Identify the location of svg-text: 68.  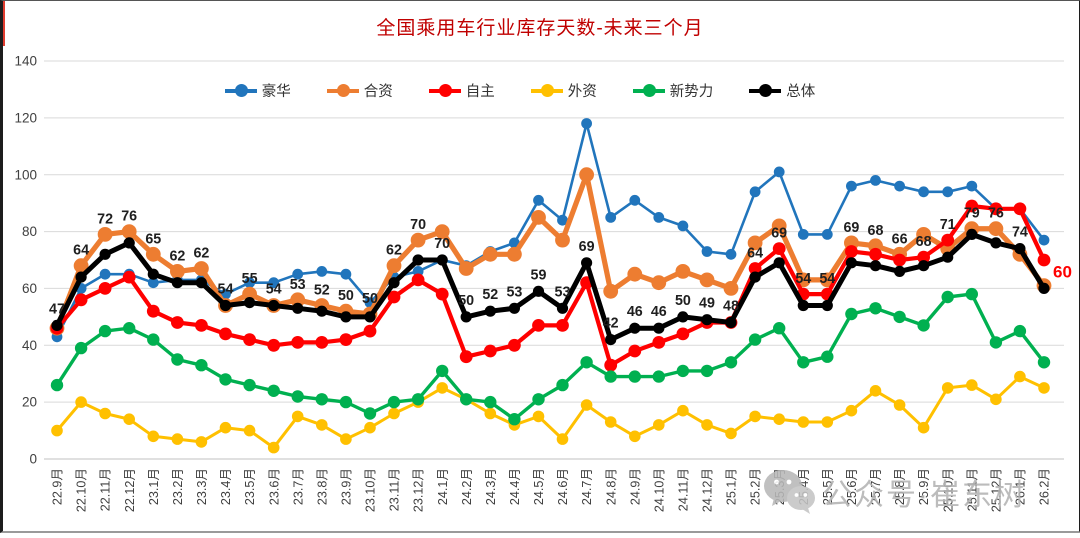
(924, 242).